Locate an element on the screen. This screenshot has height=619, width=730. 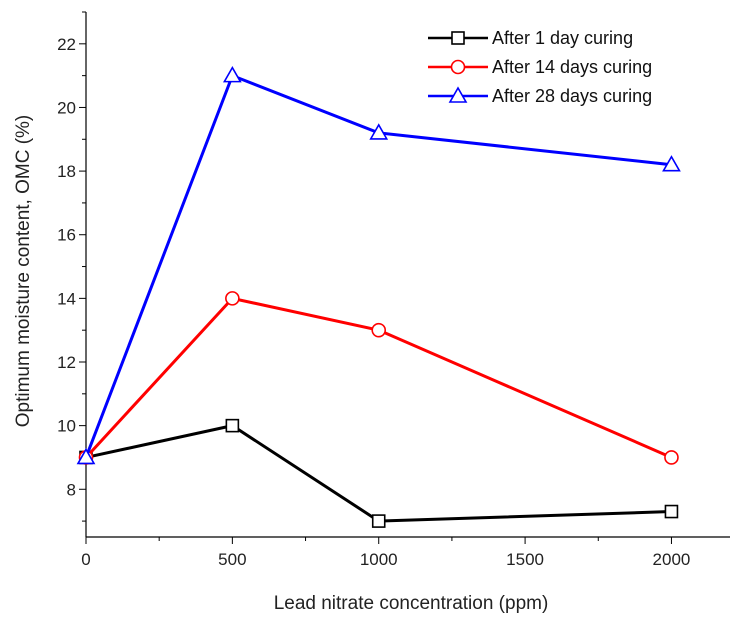
y-tick-label: 8 is located at coordinates (71, 489).